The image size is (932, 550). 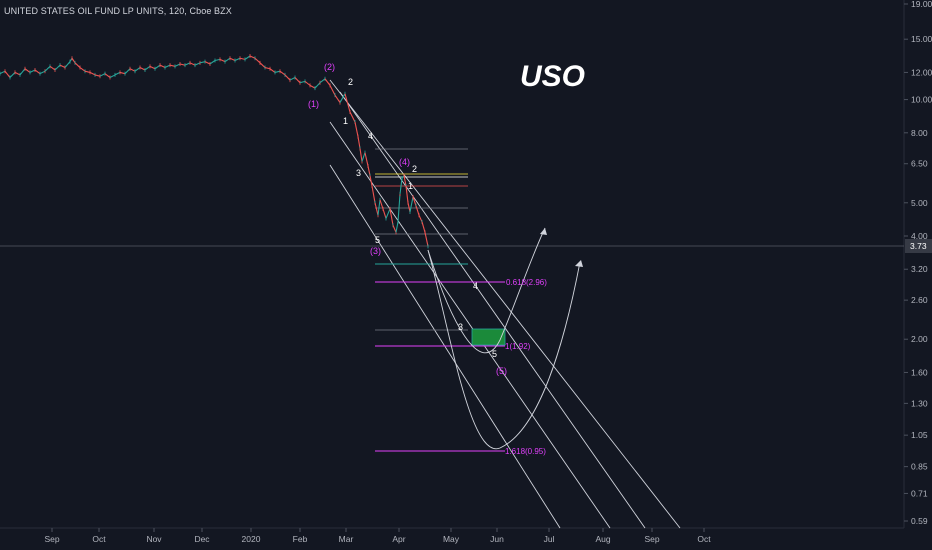 What do you see at coordinates (919, 521) in the screenshot?
I see `price-tick-label: 0.59` at bounding box center [919, 521].